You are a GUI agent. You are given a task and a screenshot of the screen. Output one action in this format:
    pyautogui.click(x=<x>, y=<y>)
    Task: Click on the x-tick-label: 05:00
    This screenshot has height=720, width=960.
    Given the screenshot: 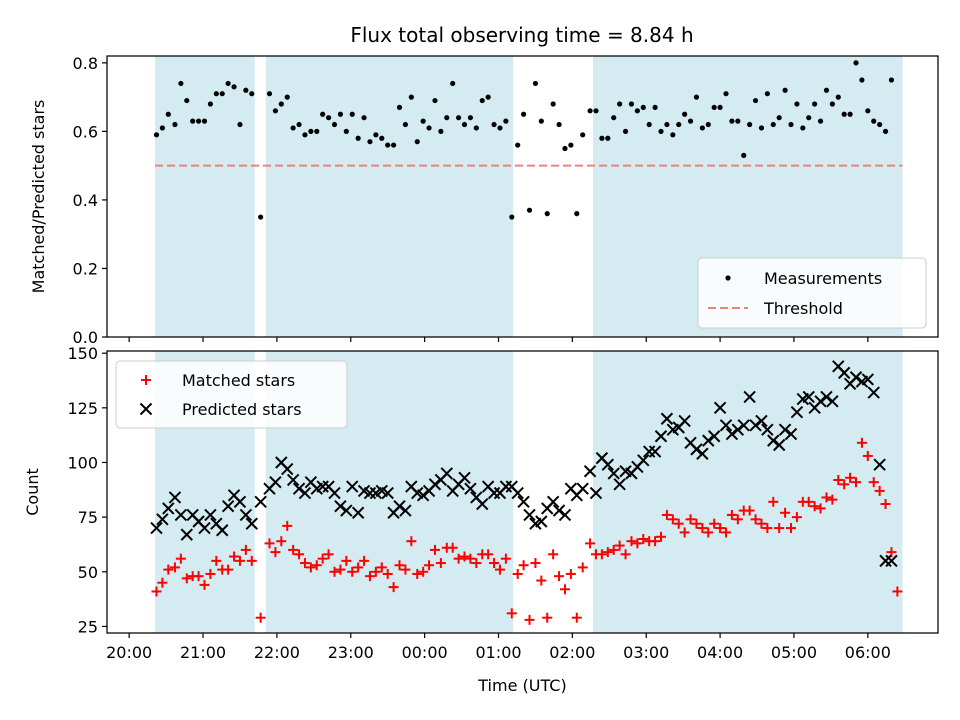 What is the action you would take?
    pyautogui.click(x=794, y=652)
    